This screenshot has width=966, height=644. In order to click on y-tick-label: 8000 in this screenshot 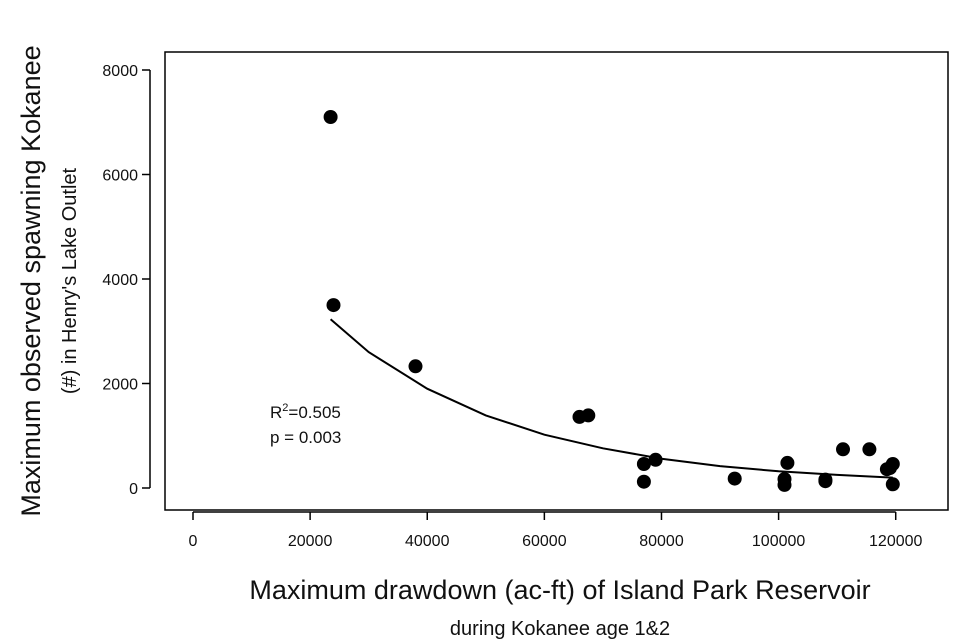, I will do `click(120, 71)`.